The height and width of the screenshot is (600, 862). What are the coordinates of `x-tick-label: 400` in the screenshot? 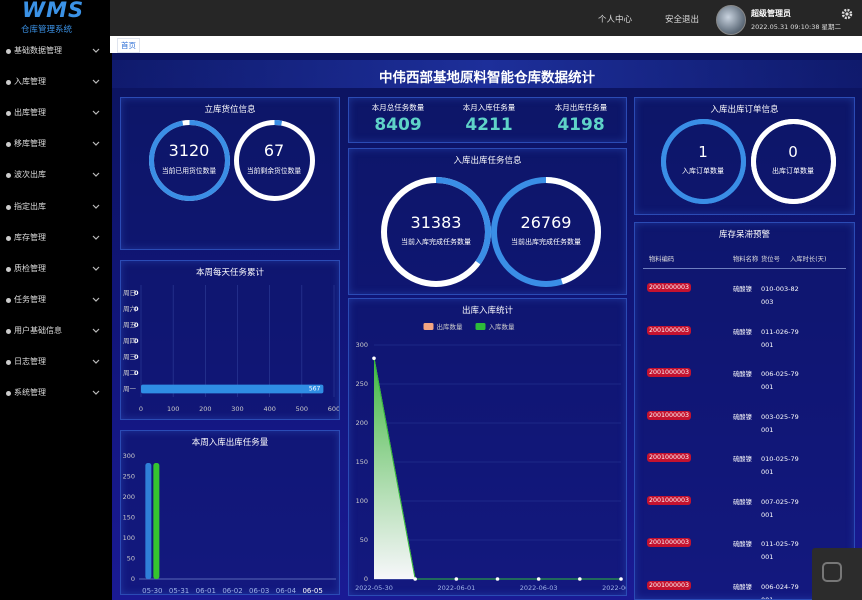 It's located at (269, 409).